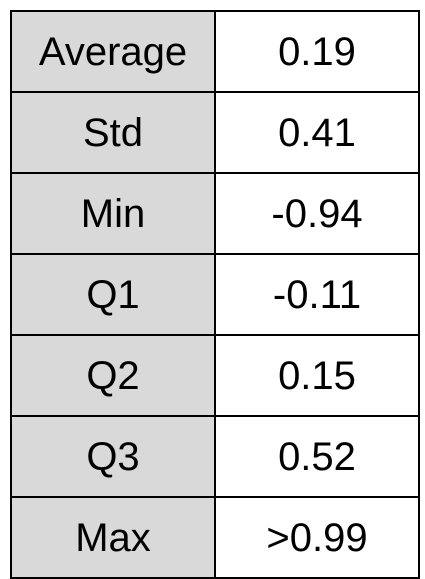  What do you see at coordinates (113, 537) in the screenshot?
I see `row-label-max: Max` at bounding box center [113, 537].